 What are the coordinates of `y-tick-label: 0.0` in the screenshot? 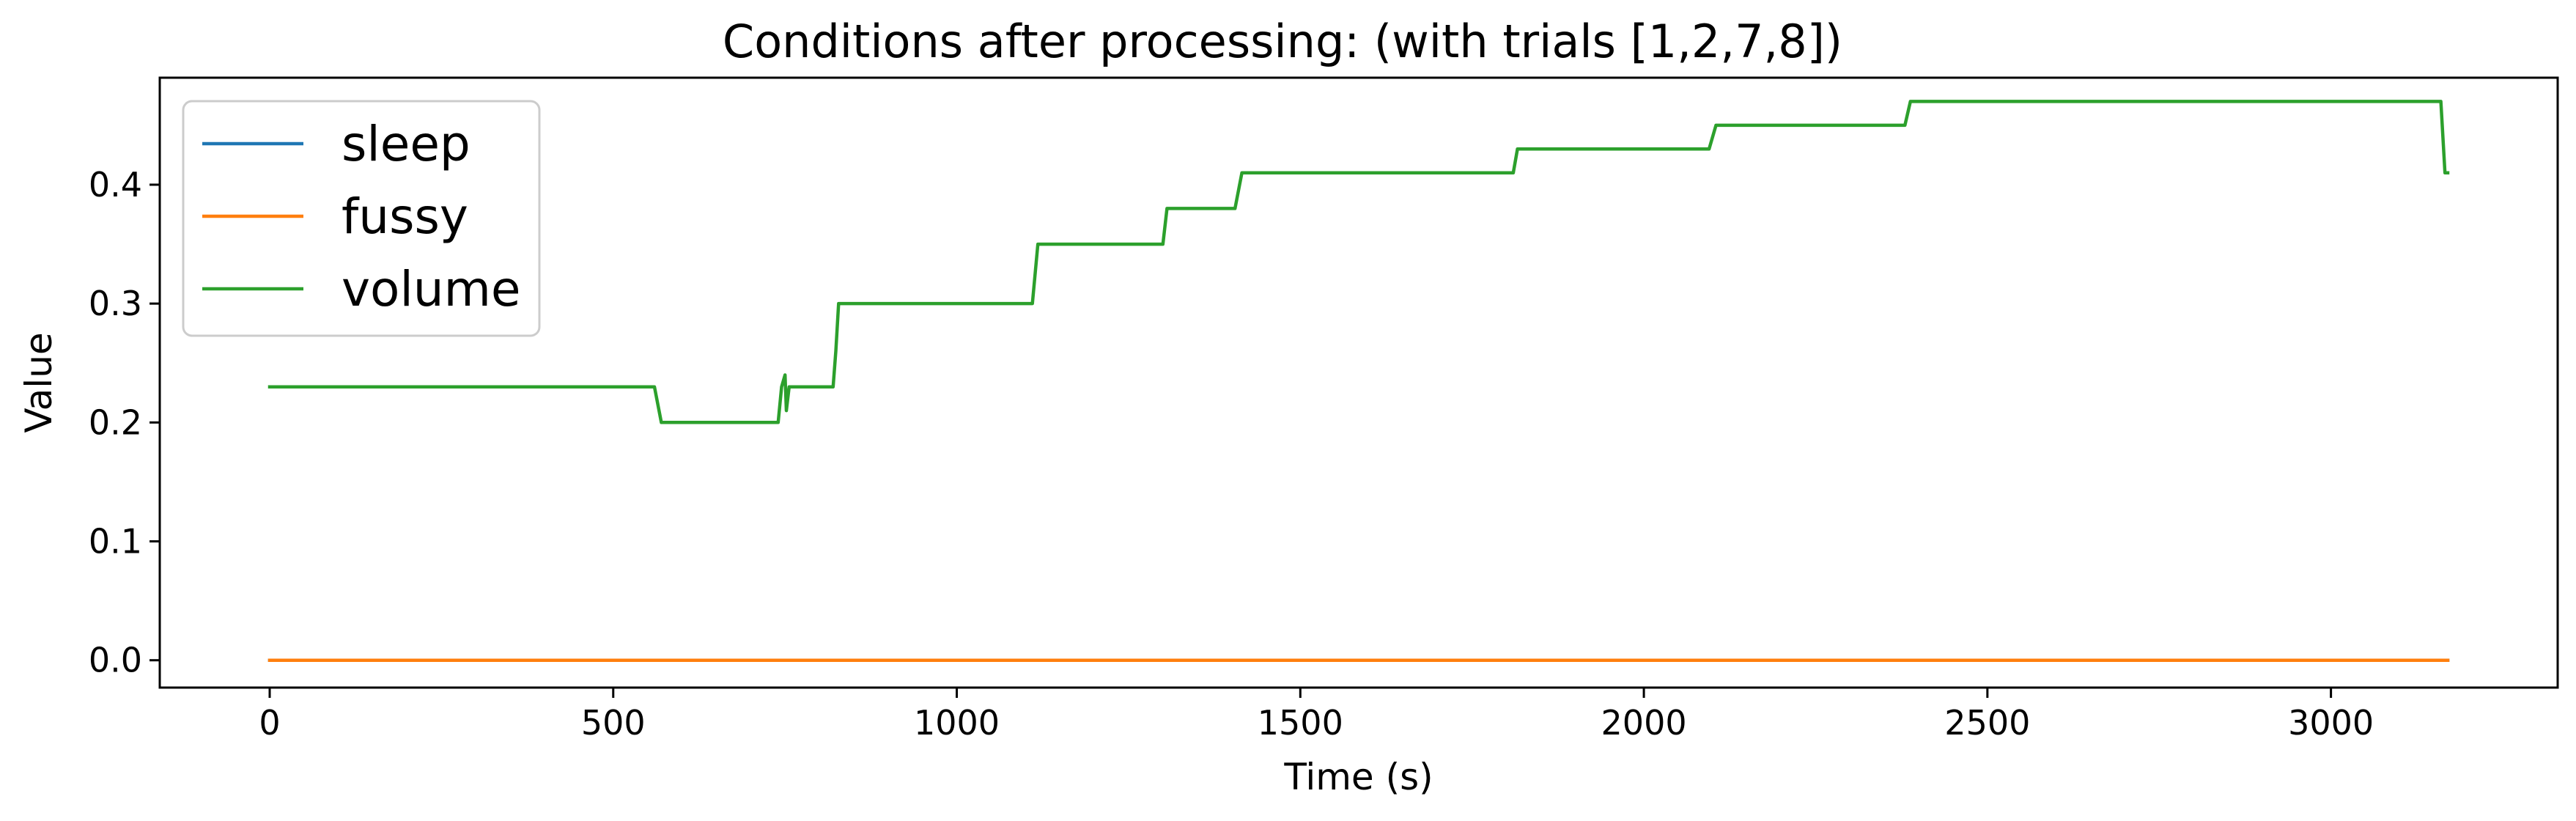 It's located at (116, 660).